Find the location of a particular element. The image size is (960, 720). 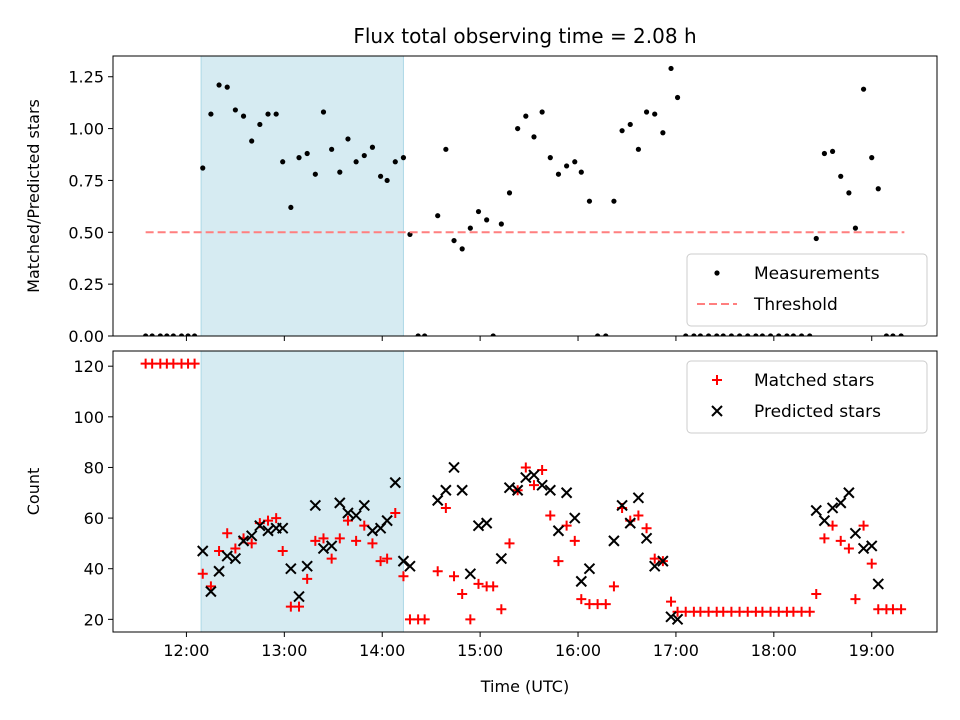

x-tick-label: 15:00 is located at coordinates (480, 650).